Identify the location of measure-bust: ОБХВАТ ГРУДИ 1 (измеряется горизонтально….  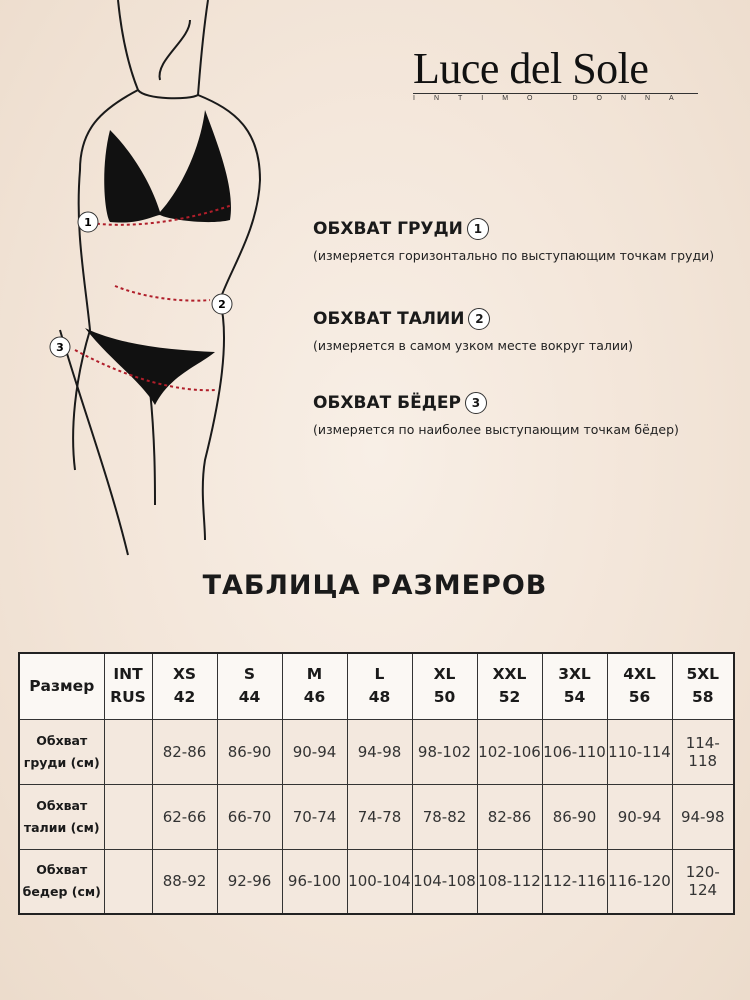
(513, 240).